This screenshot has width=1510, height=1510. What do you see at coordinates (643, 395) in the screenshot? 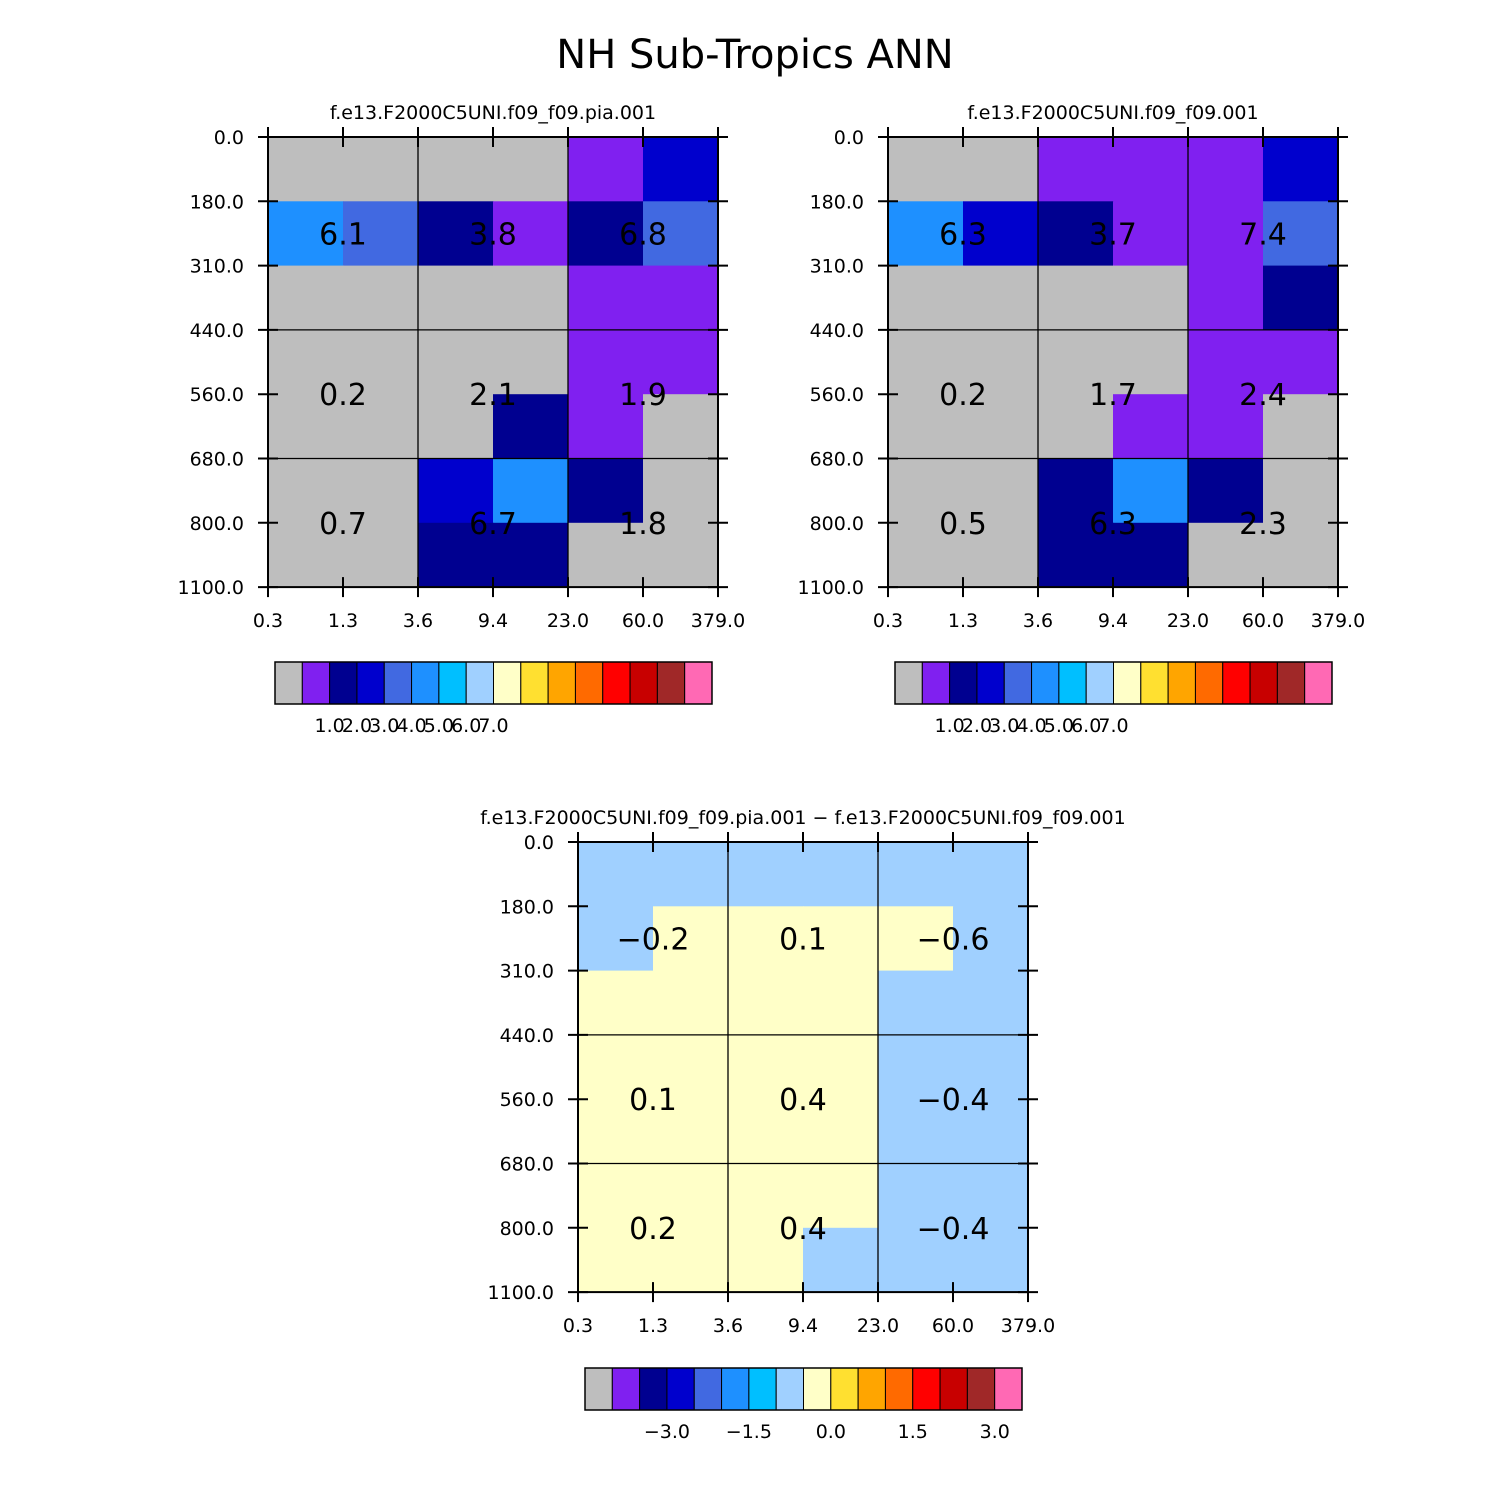
I see `block-value-label: 1.9` at bounding box center [643, 395].